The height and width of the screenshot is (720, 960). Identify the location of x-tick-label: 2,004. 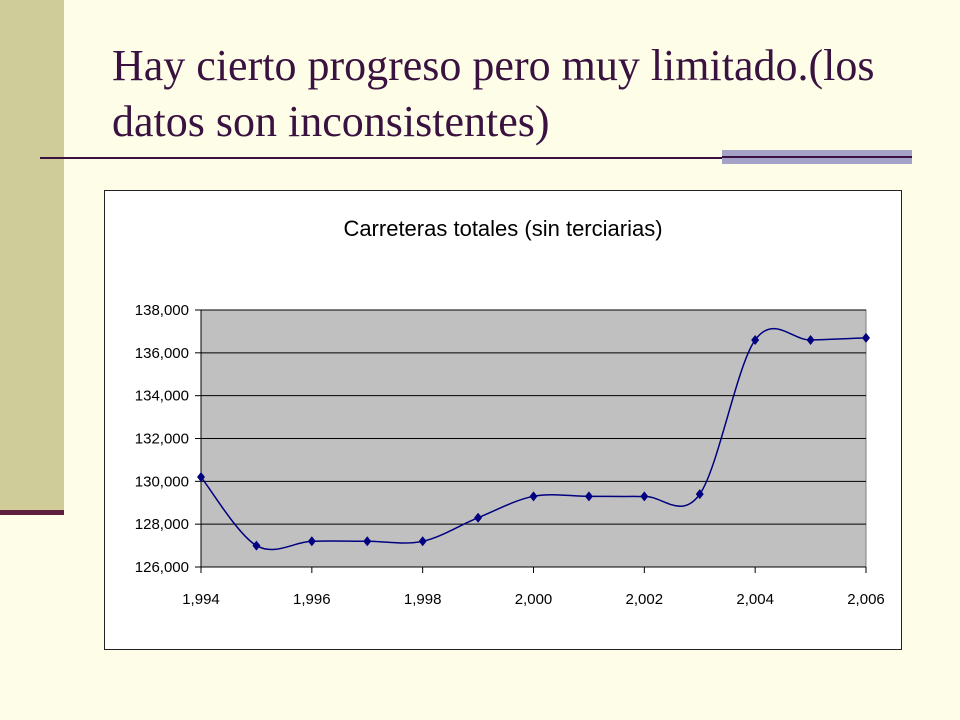
(755, 599).